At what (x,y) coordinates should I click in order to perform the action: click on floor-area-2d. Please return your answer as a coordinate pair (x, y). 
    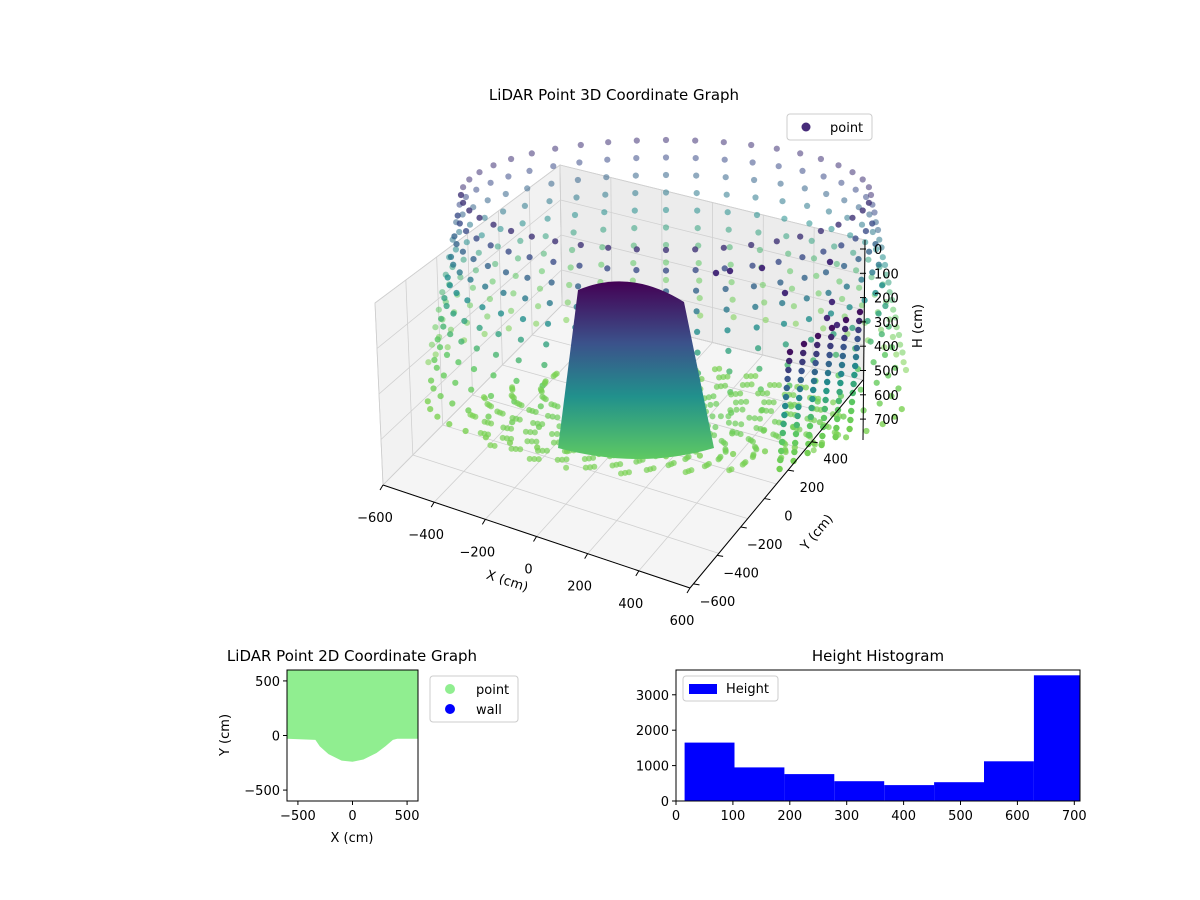
    Looking at the image, I should click on (352, 716).